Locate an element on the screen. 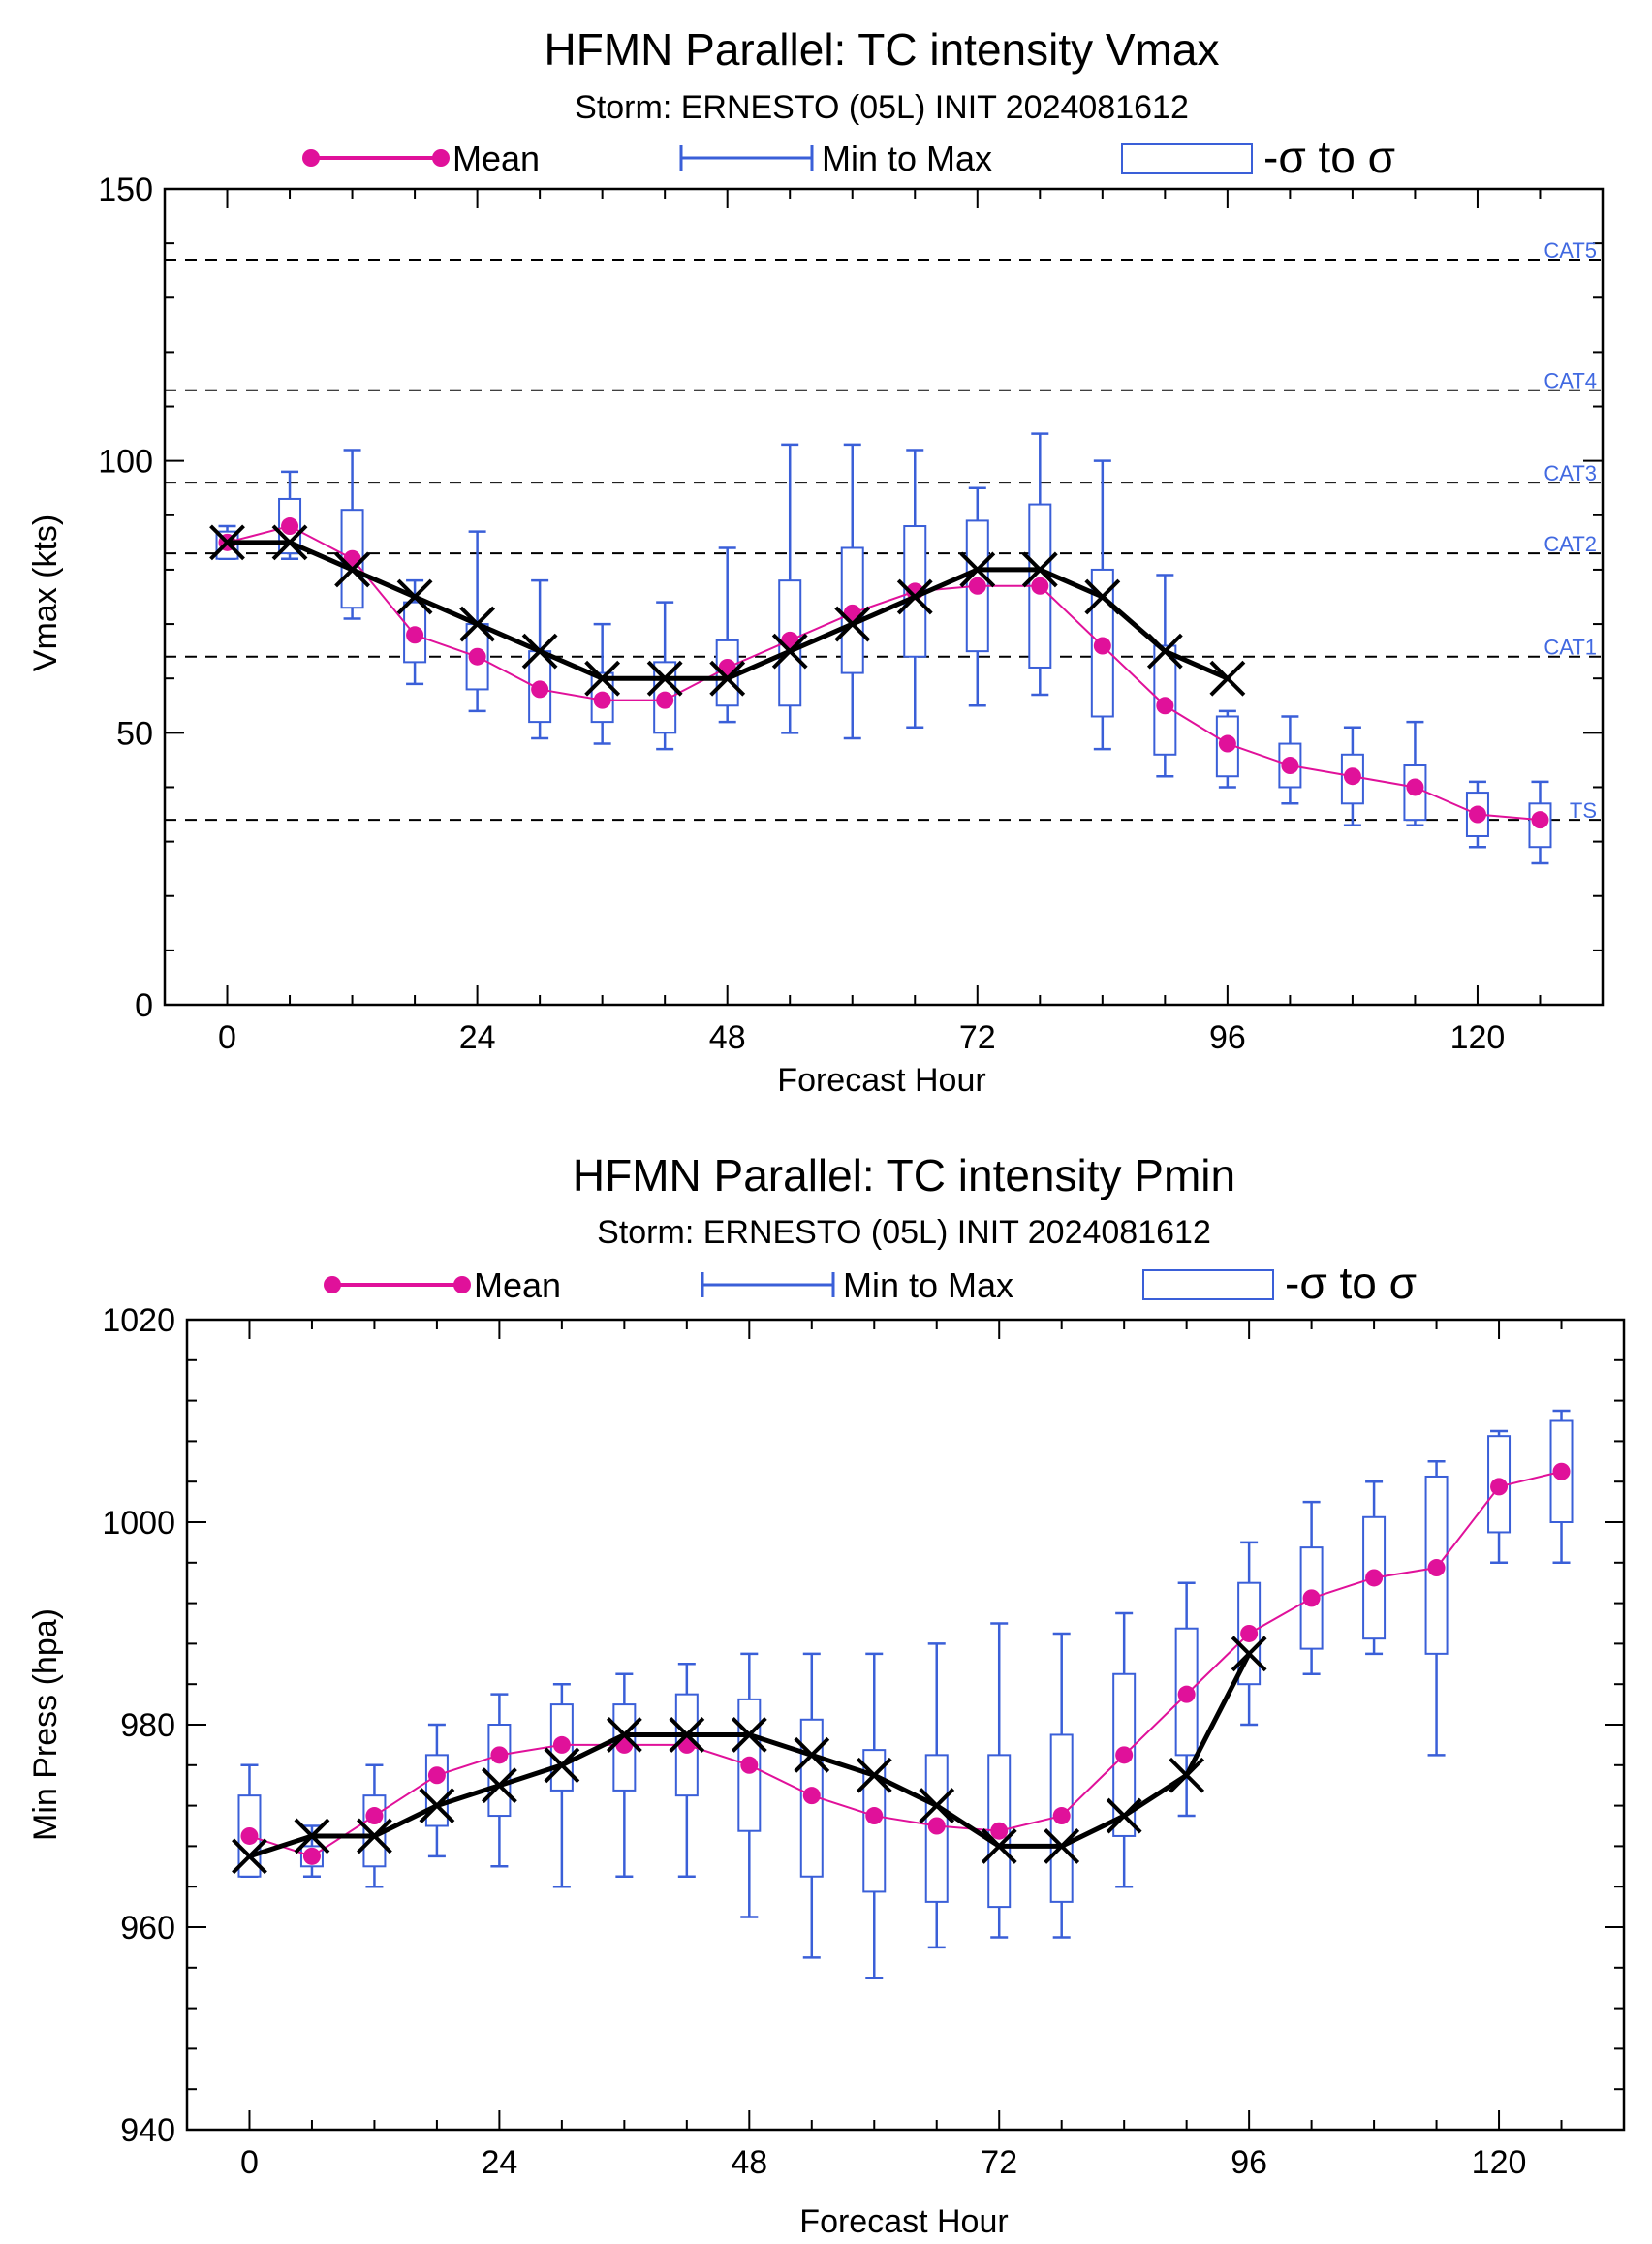 The width and height of the screenshot is (1652, 2244). y-tick-label: 50 is located at coordinates (134, 733).